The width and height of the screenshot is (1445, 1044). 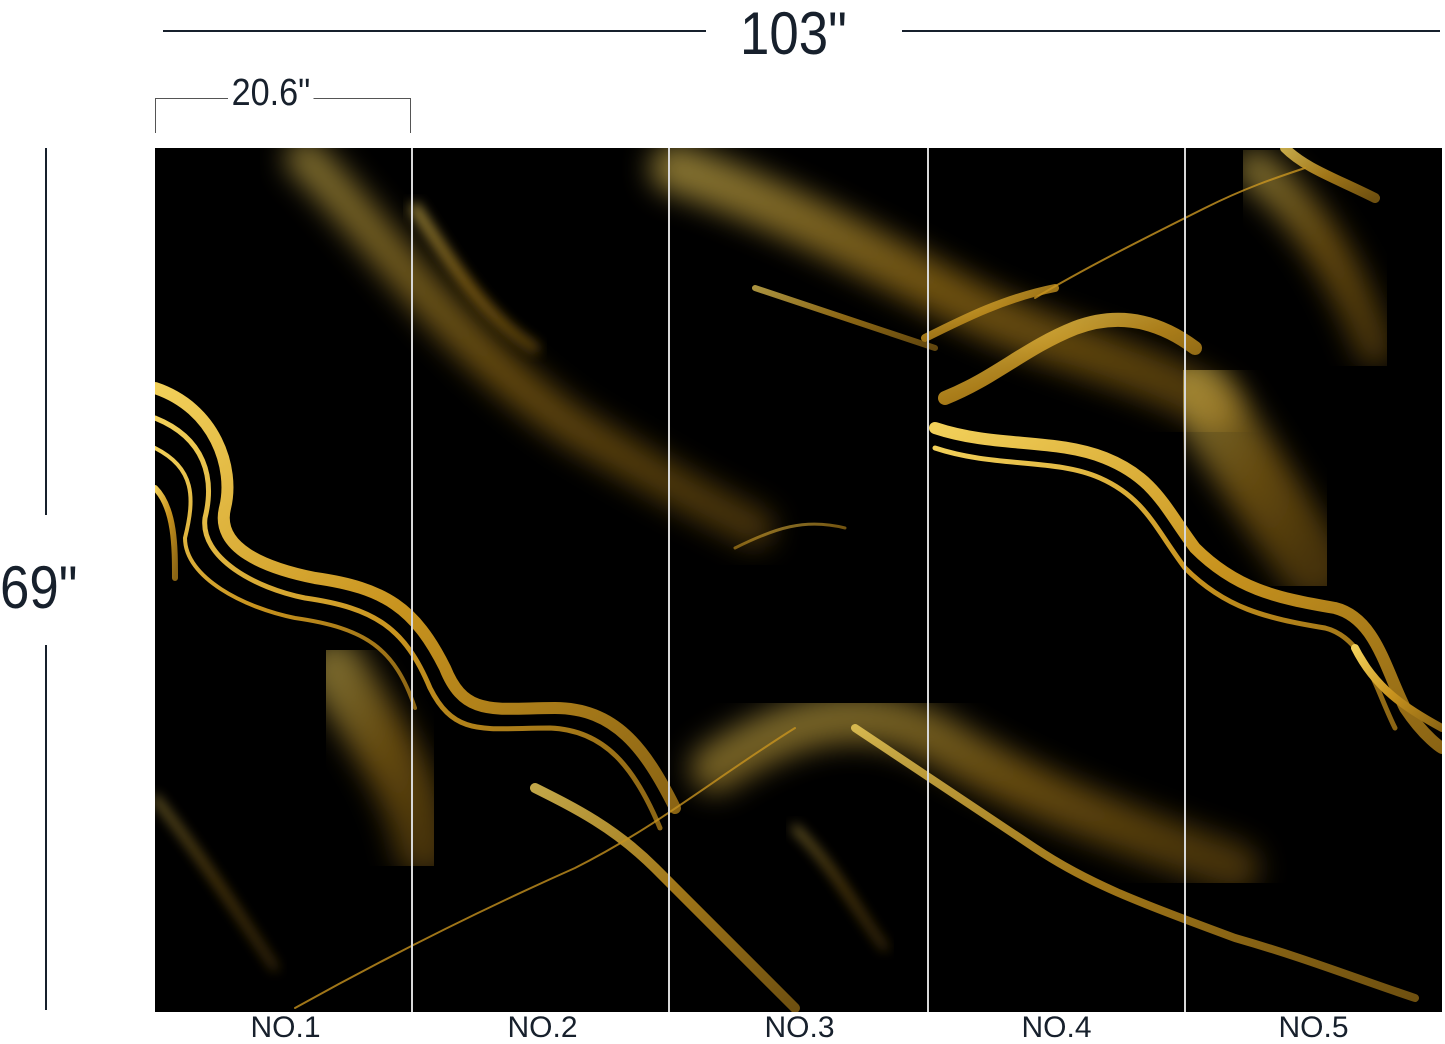 I want to click on height-dimension-line-bottom, so click(x=46, y=827).